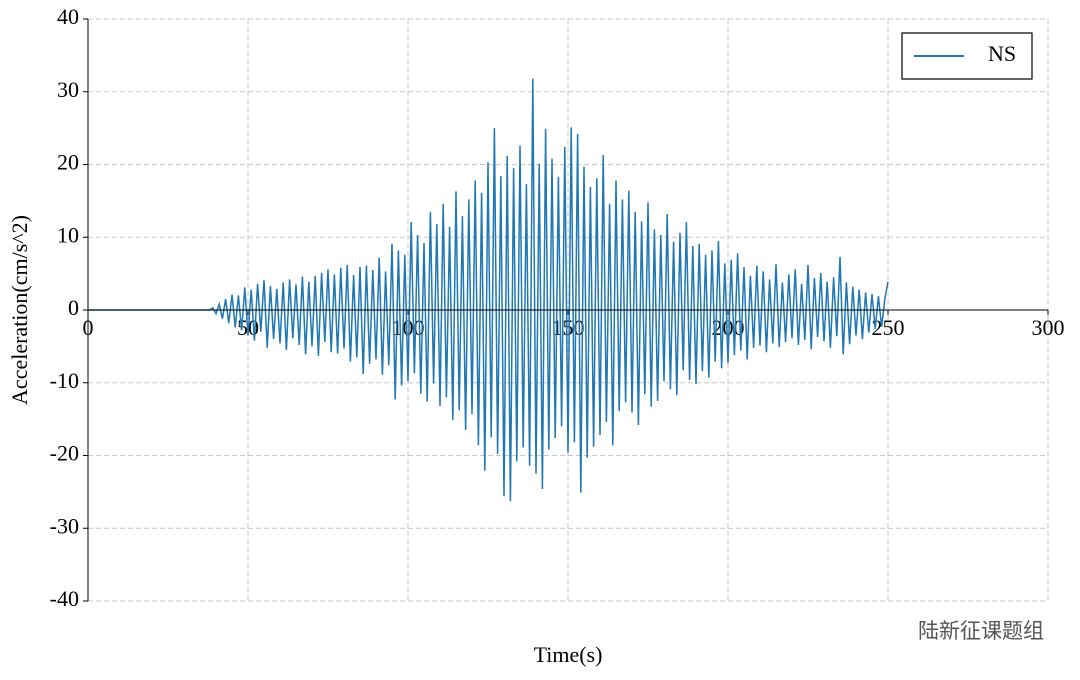  Describe the element at coordinates (1048, 327) in the screenshot. I see `x-tick-label: 300` at that location.